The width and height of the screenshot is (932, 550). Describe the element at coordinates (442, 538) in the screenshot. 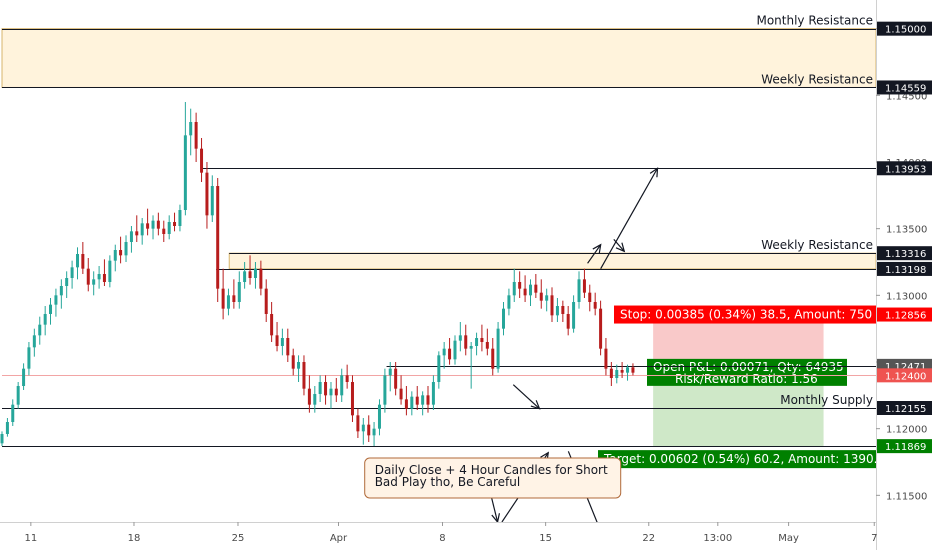

I see `x-tick-label: 8` at that location.